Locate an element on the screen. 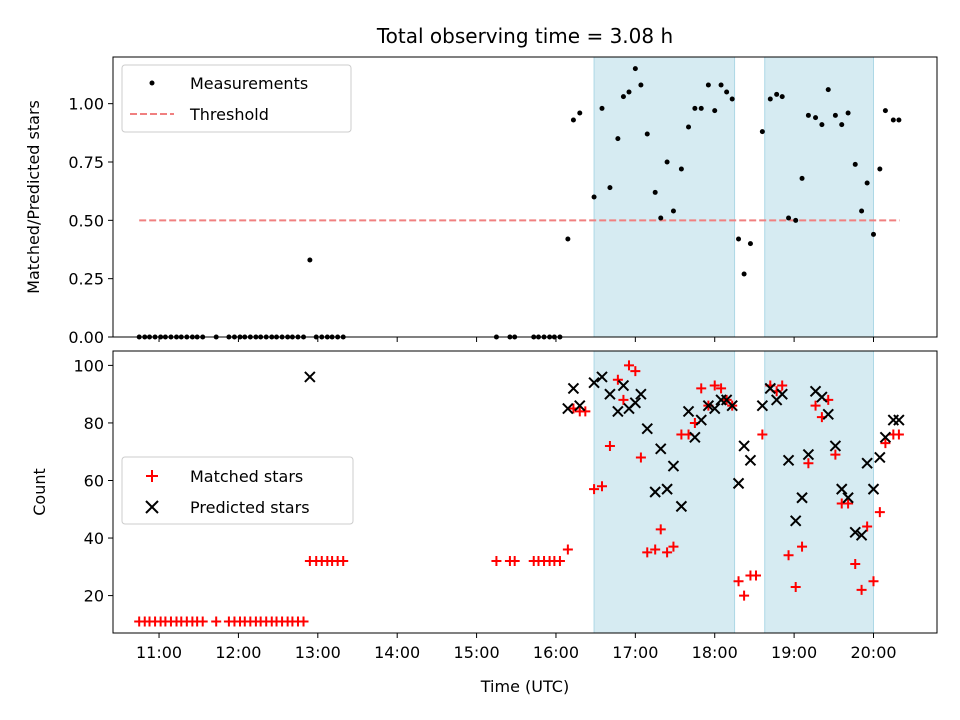  bottom-shaded-regions is located at coordinates (733, 492).